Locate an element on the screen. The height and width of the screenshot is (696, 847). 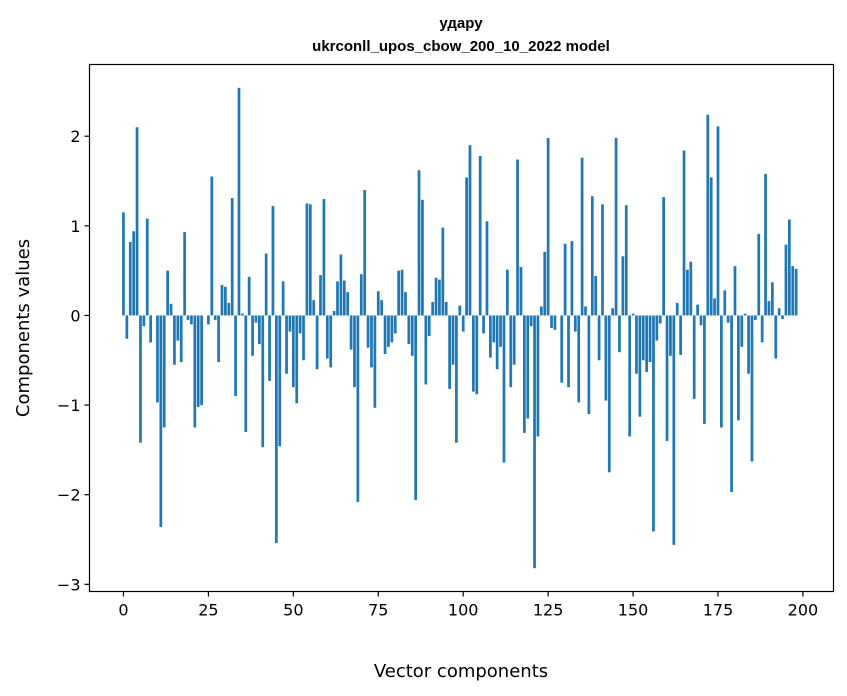
x-tick-label: 100 is located at coordinates (463, 610).